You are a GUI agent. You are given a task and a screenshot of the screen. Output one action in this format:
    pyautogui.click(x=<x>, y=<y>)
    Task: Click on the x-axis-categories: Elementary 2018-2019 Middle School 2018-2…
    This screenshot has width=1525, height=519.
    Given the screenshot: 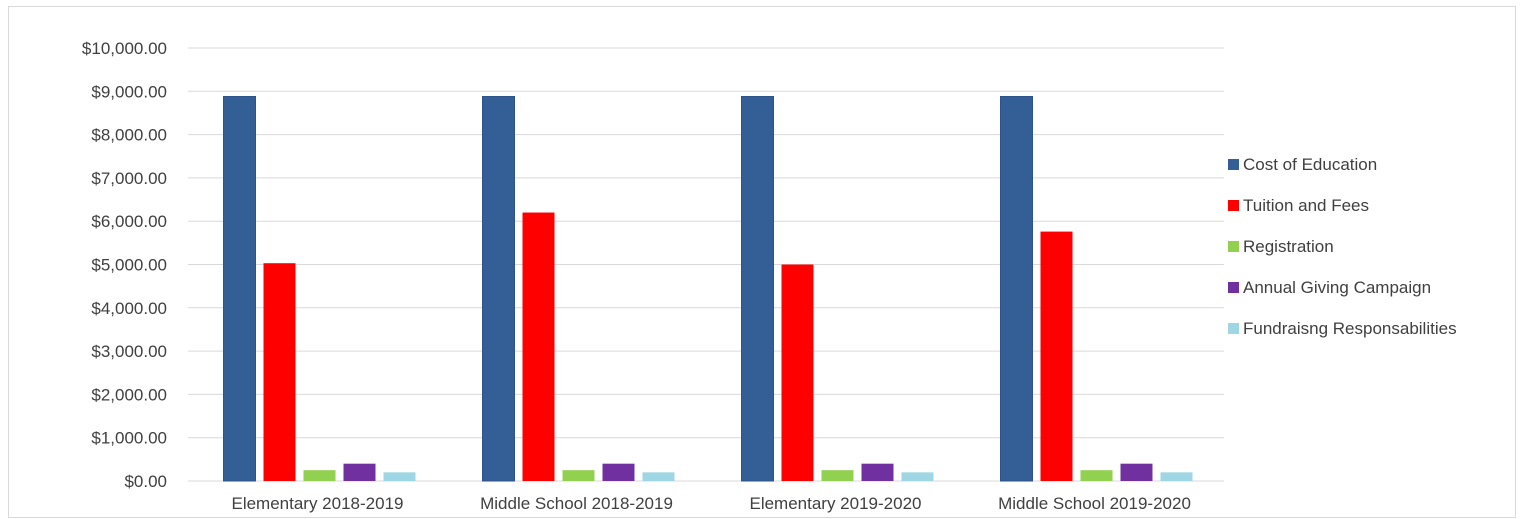 What is the action you would take?
    pyautogui.click(x=710, y=503)
    